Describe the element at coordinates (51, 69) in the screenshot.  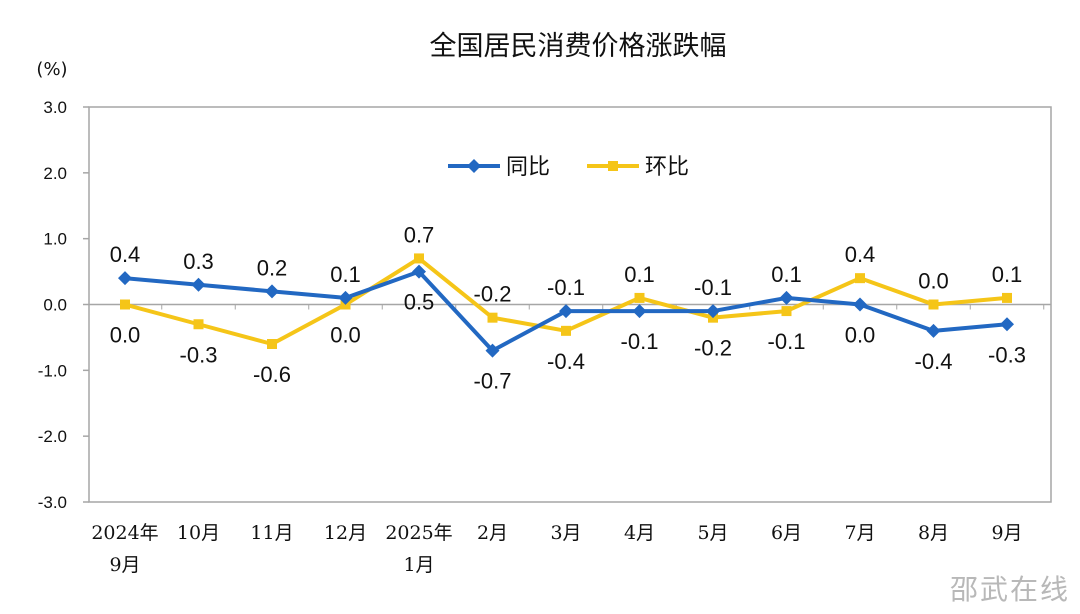
I see `y-axis-unit: (%)` at that location.